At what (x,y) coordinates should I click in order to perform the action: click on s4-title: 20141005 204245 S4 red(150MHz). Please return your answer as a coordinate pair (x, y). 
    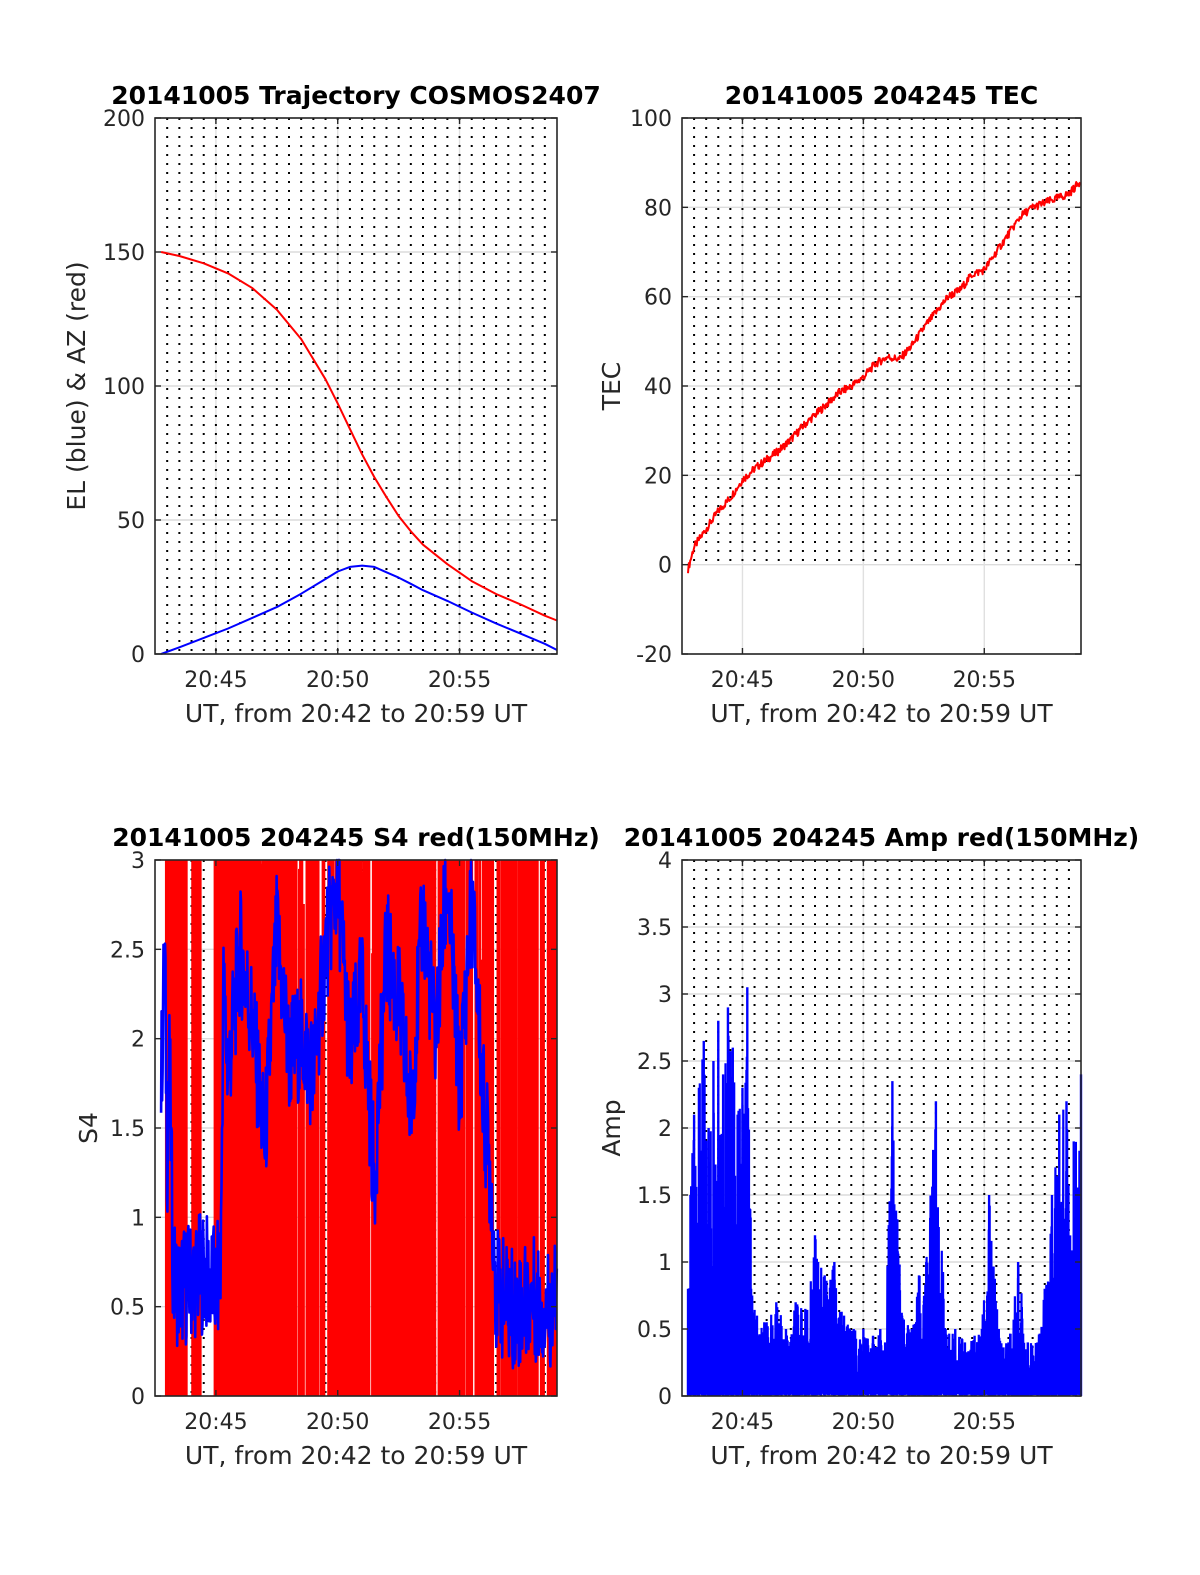
    Looking at the image, I should click on (356, 837).